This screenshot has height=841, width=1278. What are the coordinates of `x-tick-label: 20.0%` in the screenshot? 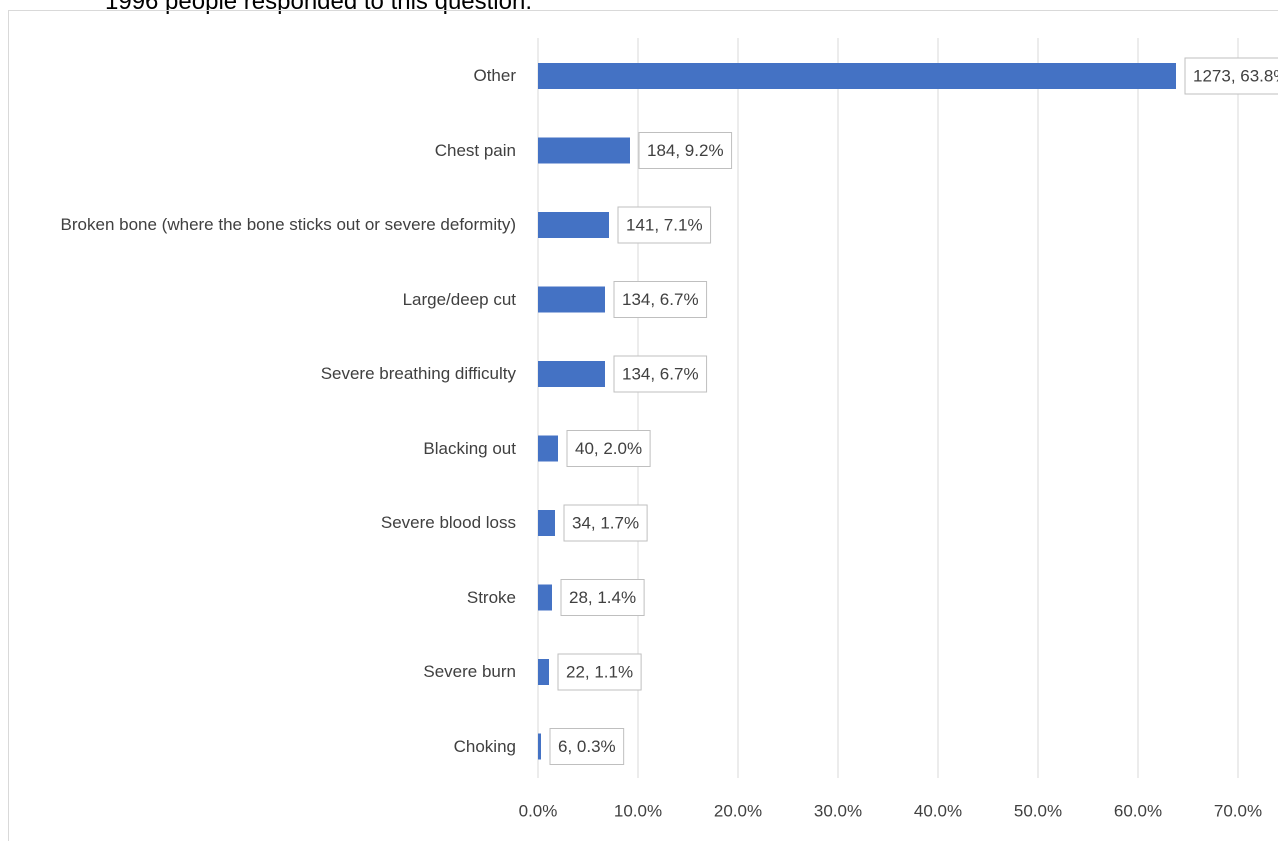 It's located at (738, 810).